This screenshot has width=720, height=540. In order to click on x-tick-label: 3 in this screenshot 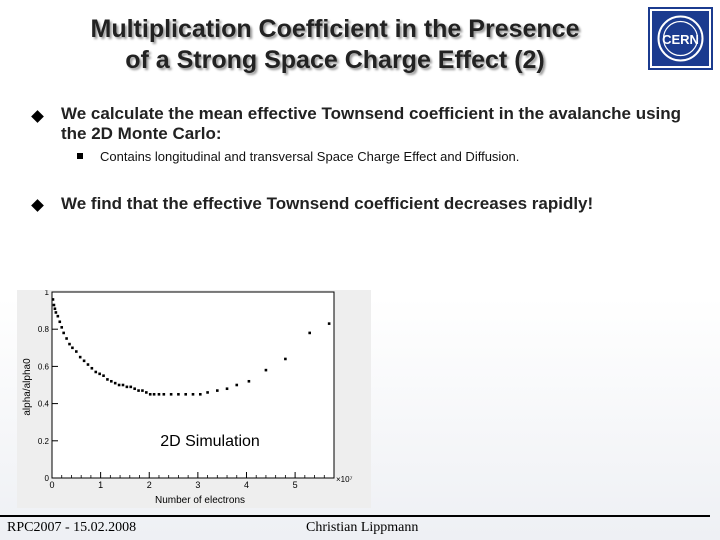, I will do `click(197, 485)`.